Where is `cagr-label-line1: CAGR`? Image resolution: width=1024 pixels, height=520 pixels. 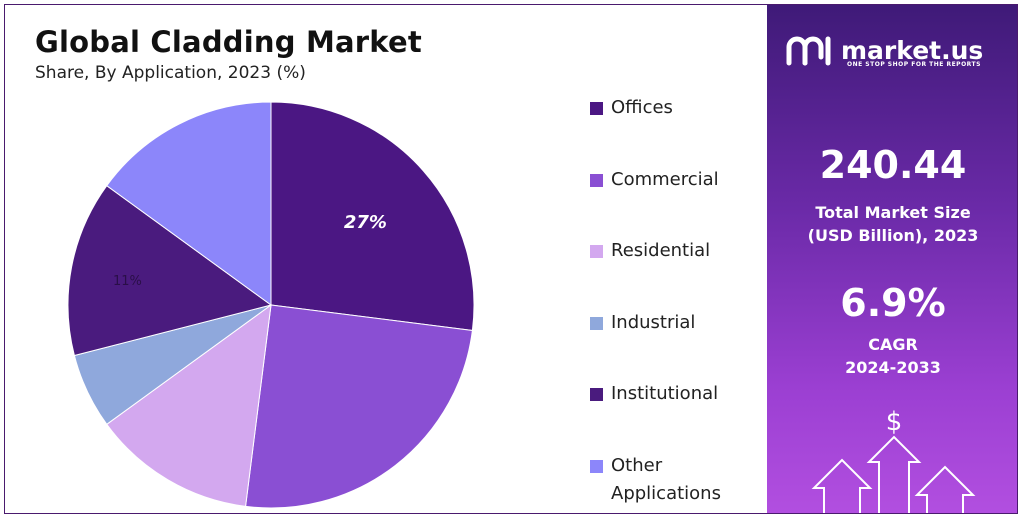
cagr-label-line1: CAGR is located at coordinates (893, 344).